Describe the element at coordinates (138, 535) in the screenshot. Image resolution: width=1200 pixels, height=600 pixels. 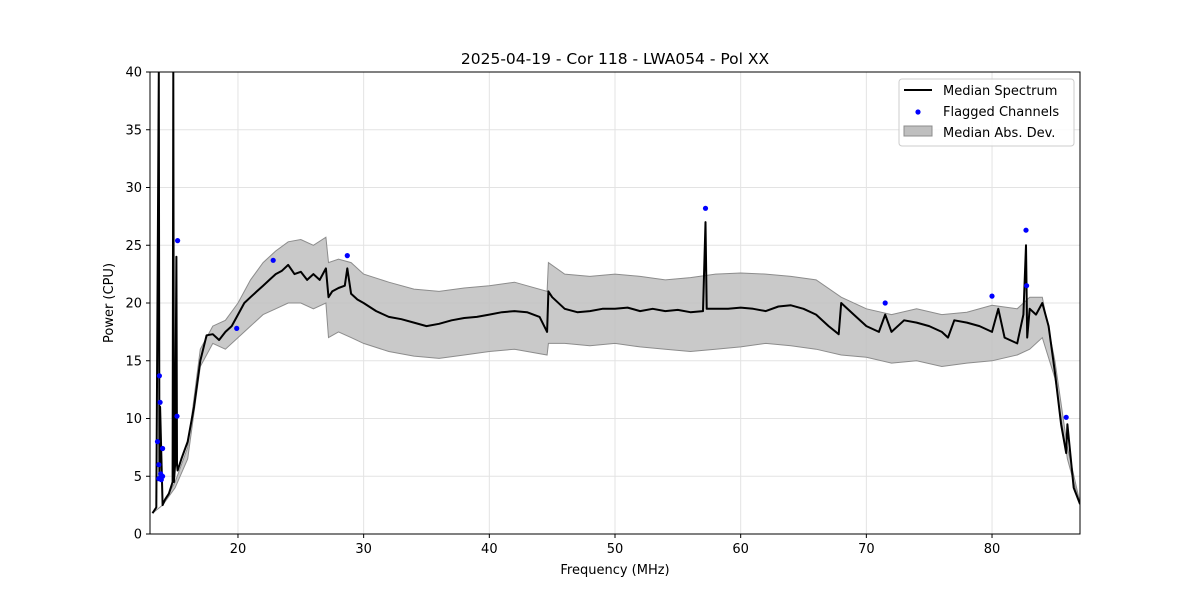
I see `y-tick-label: 0` at that location.